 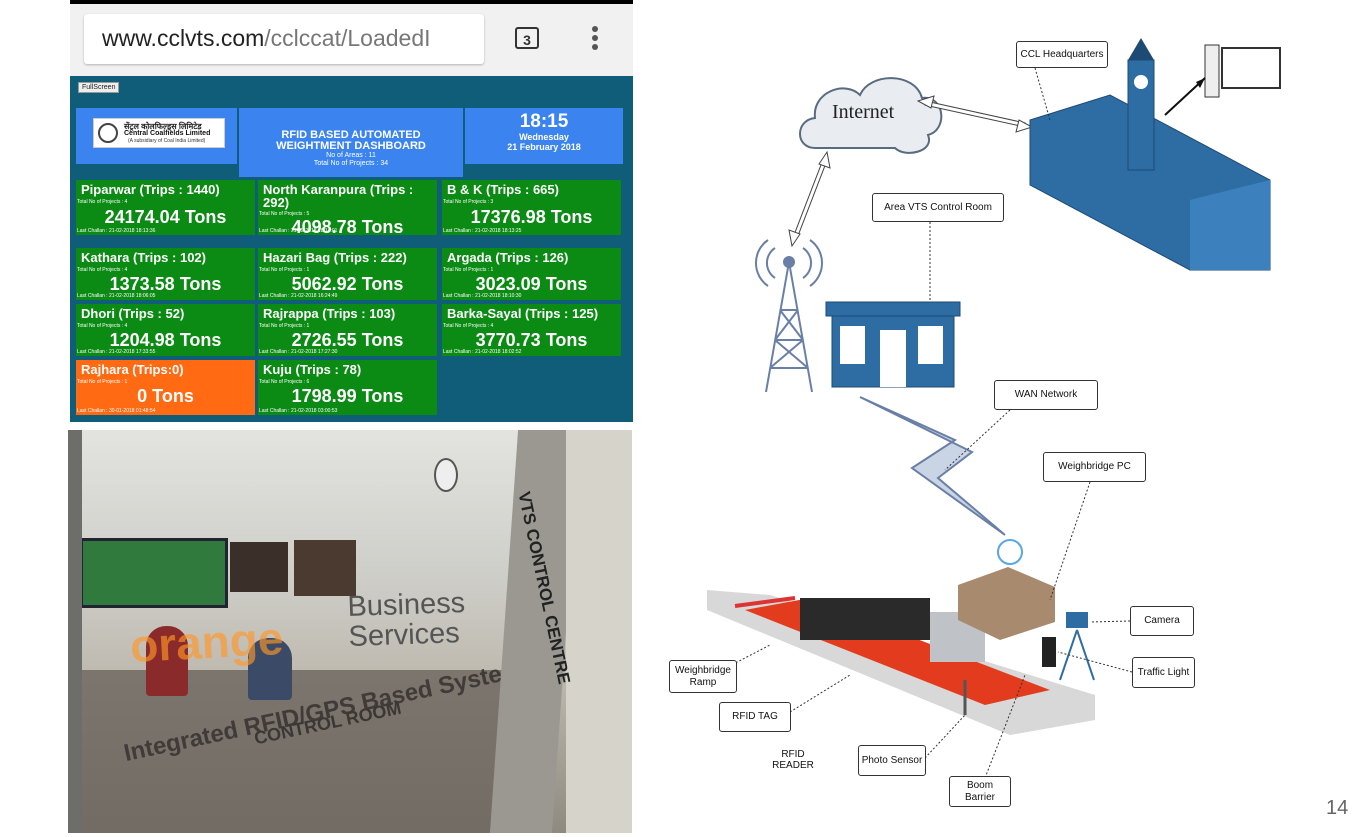 What do you see at coordinates (116, 352) in the screenshot?
I see `area-last-challan: Last Challan : 21-02-2018 17:33:55` at bounding box center [116, 352].